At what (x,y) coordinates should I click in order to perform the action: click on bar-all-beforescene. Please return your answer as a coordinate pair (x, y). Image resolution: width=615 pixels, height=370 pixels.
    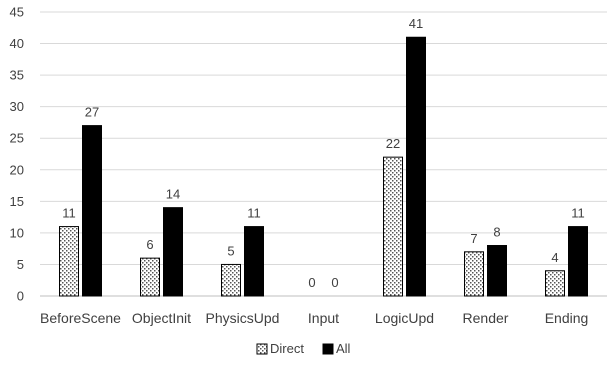
    Looking at the image, I should click on (92, 211).